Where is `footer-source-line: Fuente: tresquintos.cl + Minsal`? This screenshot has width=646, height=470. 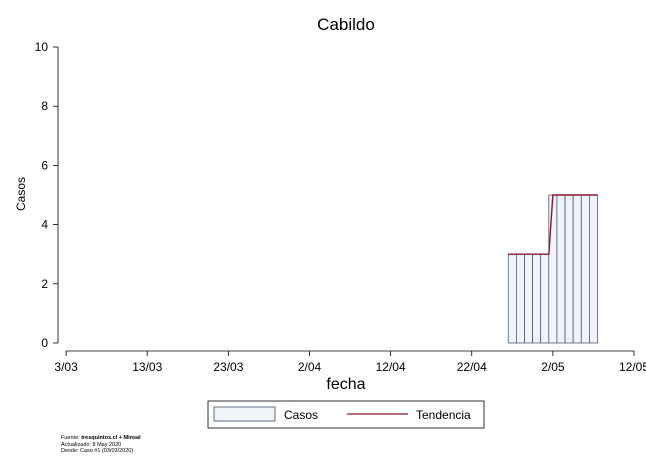 footer-source-line: Fuente: tresquintos.cl + Minsal is located at coordinates (101, 438).